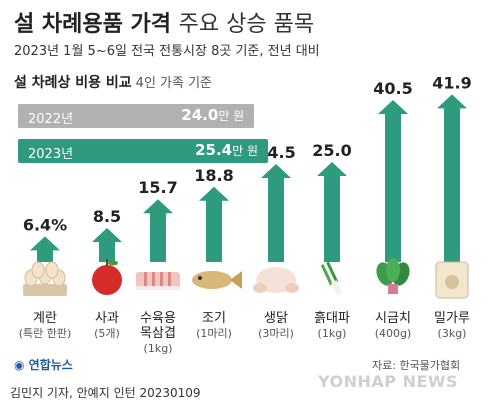 The width and height of the screenshot is (500, 412). Describe the element at coordinates (276, 318) in the screenshot. I see `category-label-5-1: 생닭` at that location.